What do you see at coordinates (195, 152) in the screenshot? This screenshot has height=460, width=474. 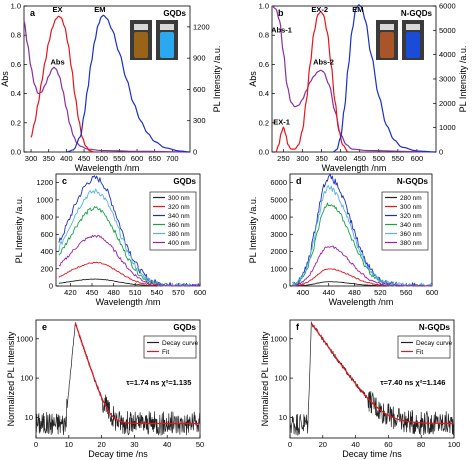 I see `y2-tick-label: 0` at bounding box center [195, 152].